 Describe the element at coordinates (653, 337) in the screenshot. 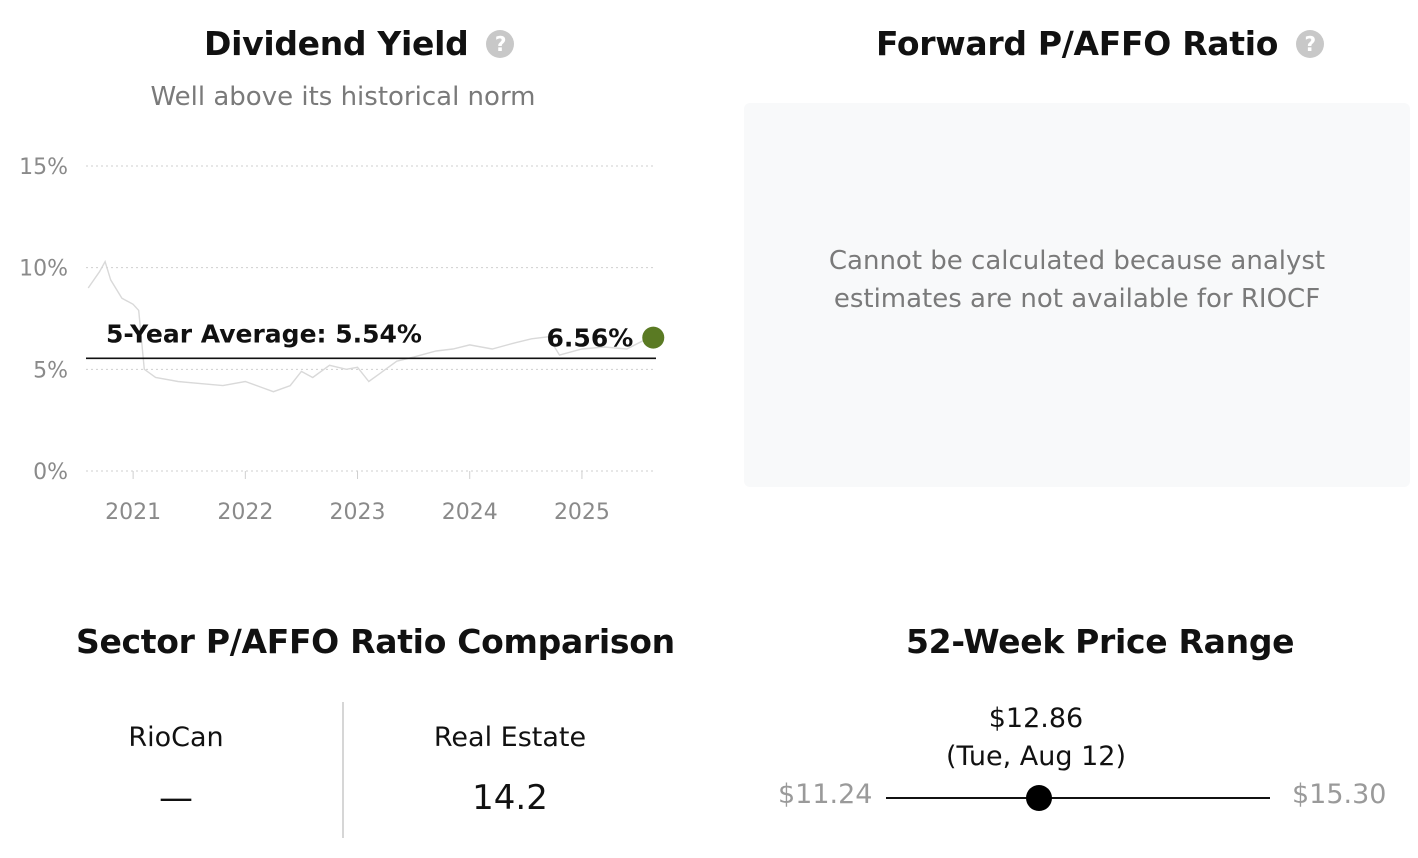

I see `current-yield-dot` at that location.